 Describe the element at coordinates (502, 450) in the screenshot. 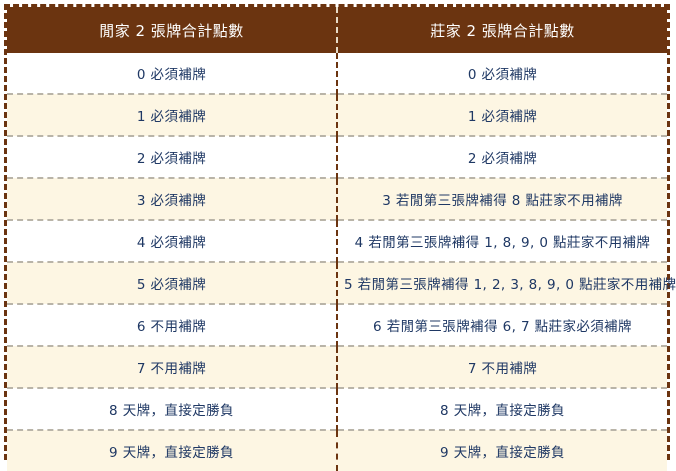

I see `cell-banker-9: 9 天牌，直接定勝負` at that location.